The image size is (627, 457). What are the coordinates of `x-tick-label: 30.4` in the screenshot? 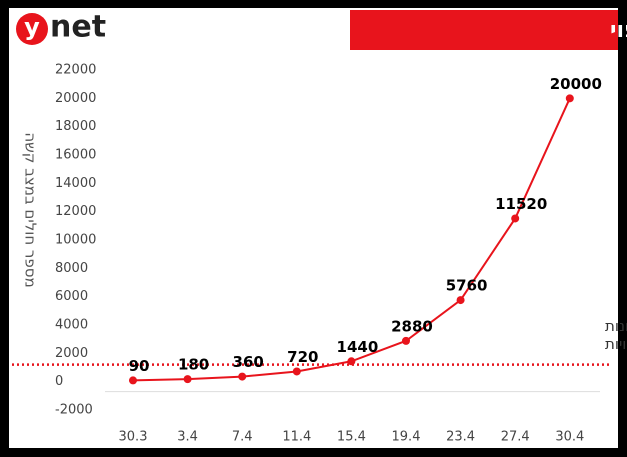 It's located at (569, 437).